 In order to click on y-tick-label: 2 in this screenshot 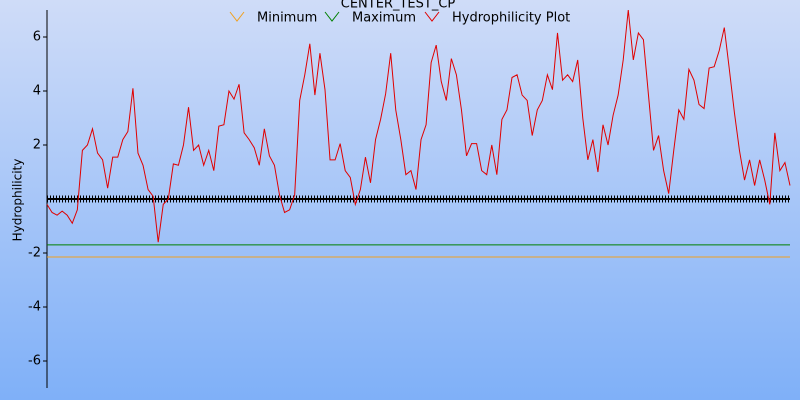, I will do `click(37, 145)`.